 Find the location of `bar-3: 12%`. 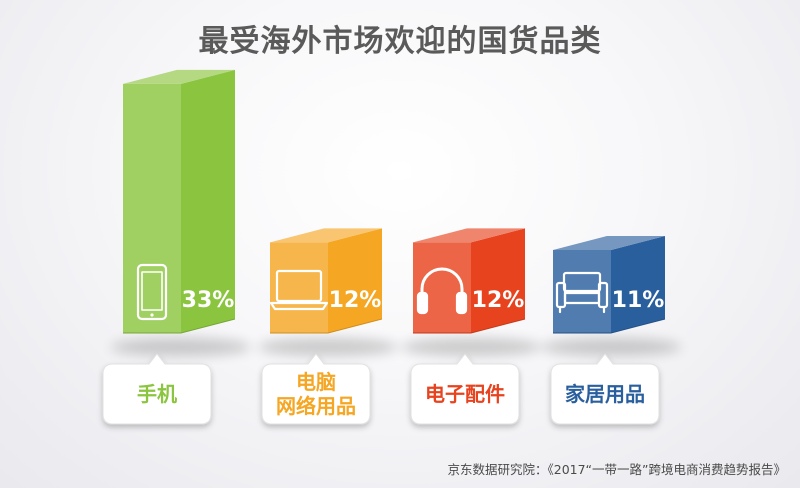

bar-3: 12% is located at coordinates (471, 292).